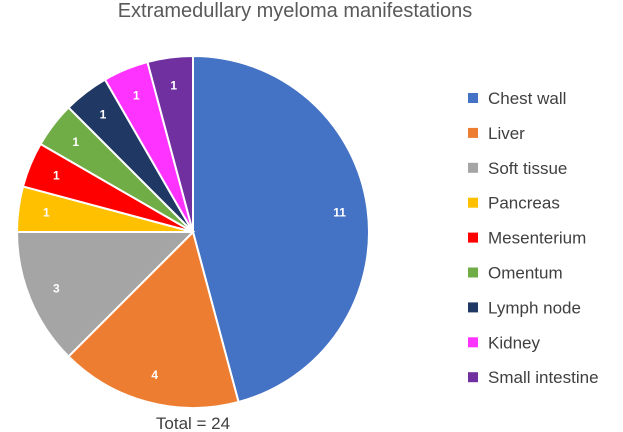 This screenshot has width=623, height=432. What do you see at coordinates (473, 377) in the screenshot?
I see `legend-swatch-small-intestine` at bounding box center [473, 377].